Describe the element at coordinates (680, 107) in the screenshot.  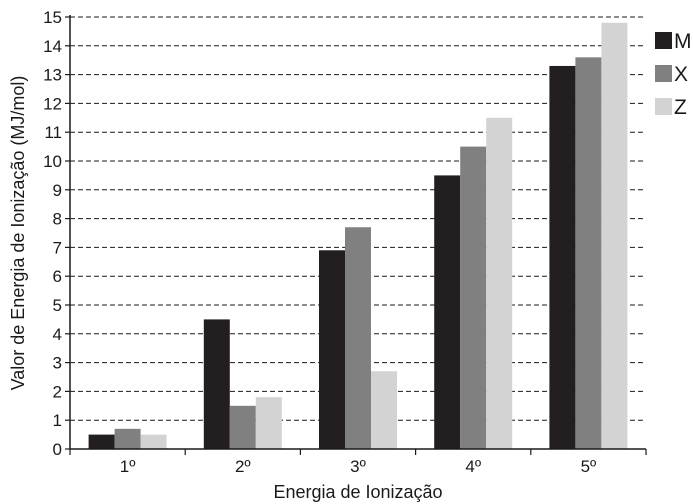
I see `legend-label-z: Z` at that location.